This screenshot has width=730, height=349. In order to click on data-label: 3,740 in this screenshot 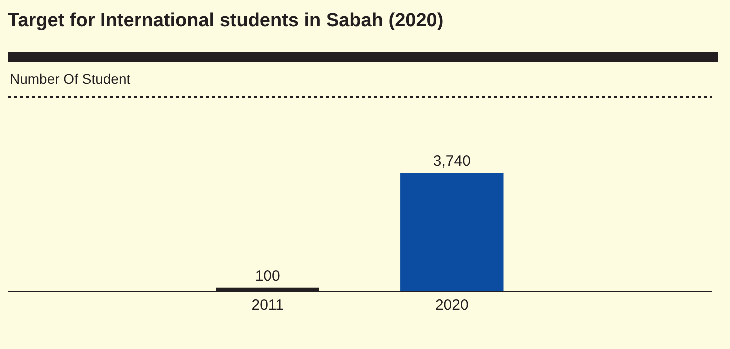, I will do `click(452, 161)`.